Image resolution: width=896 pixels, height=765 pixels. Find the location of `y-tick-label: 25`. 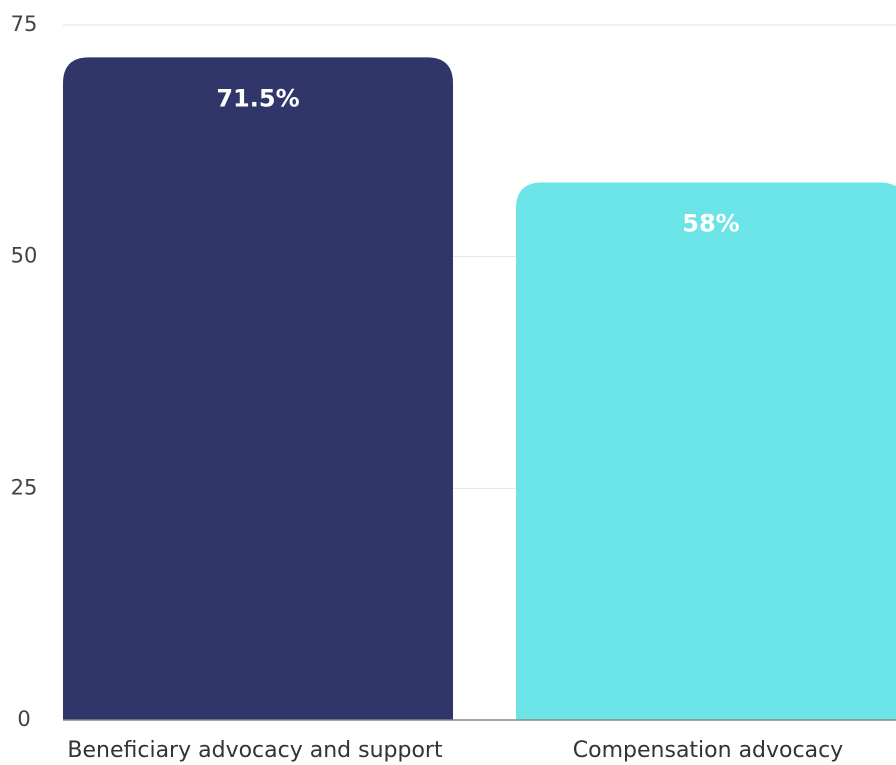

y-tick-label: 25 is located at coordinates (24, 487).